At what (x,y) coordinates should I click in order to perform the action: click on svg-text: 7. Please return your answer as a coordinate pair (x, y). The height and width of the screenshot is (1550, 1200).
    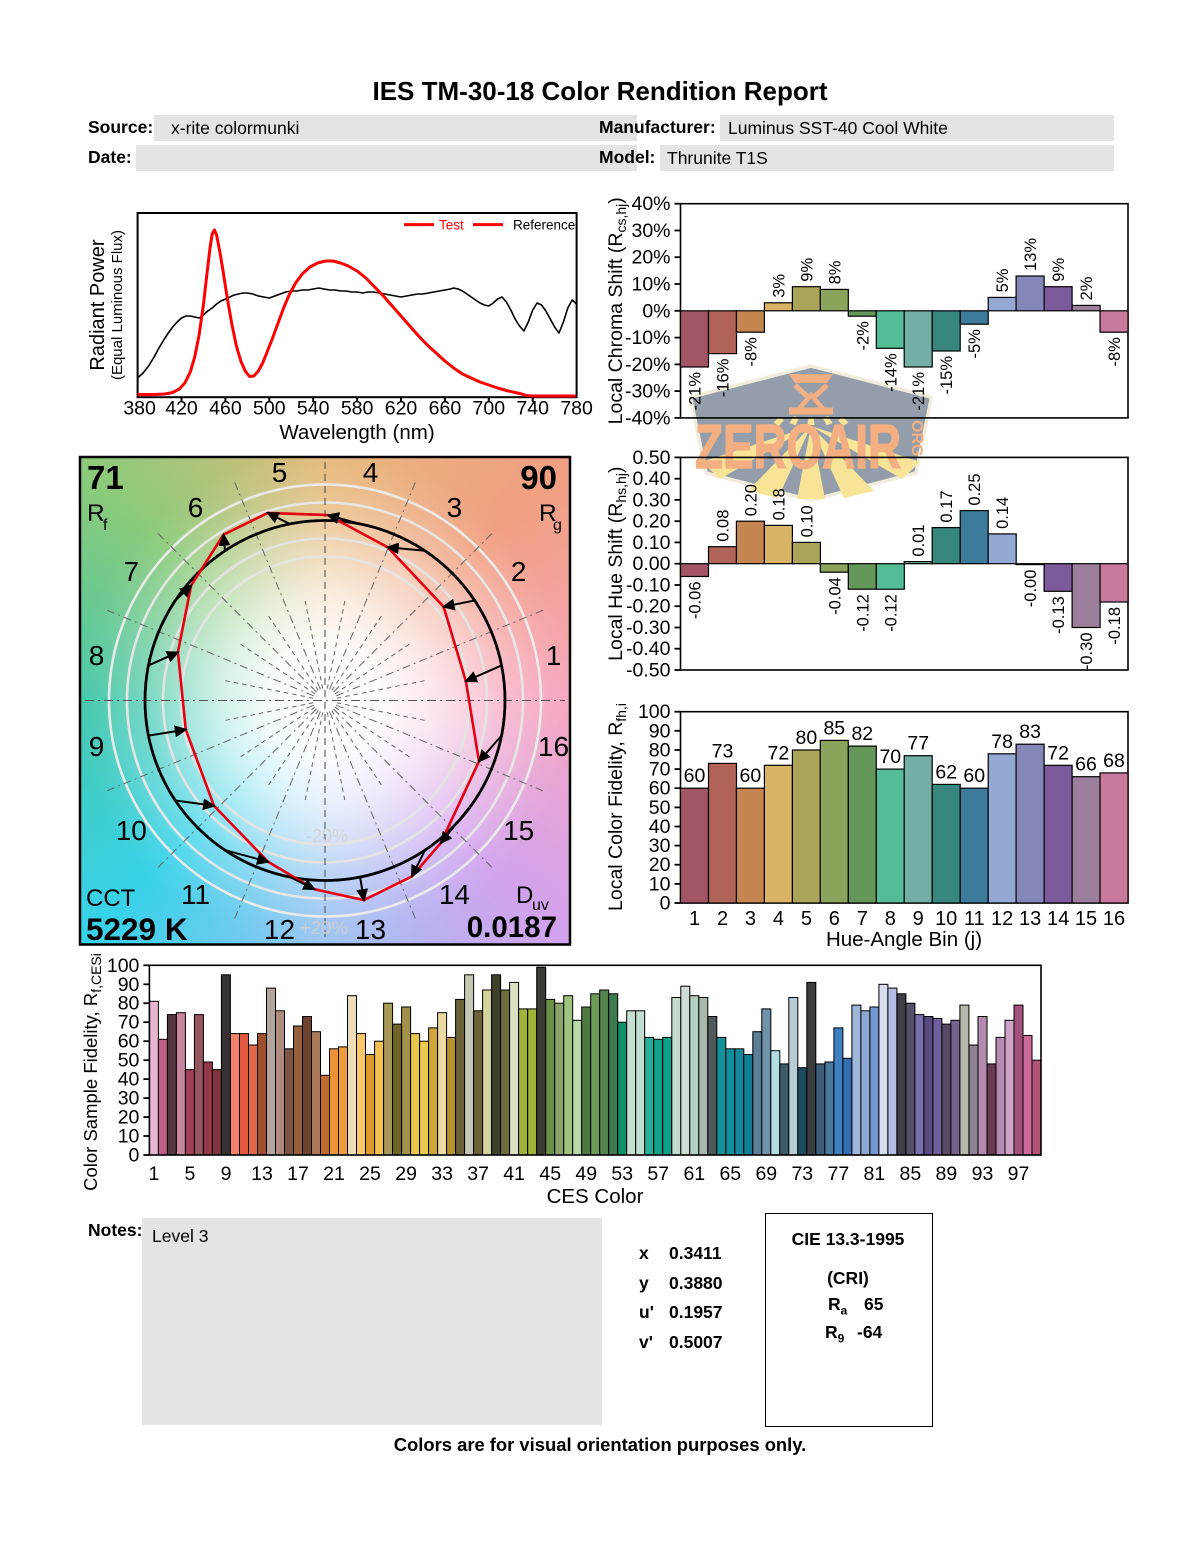
    Looking at the image, I should click on (862, 919).